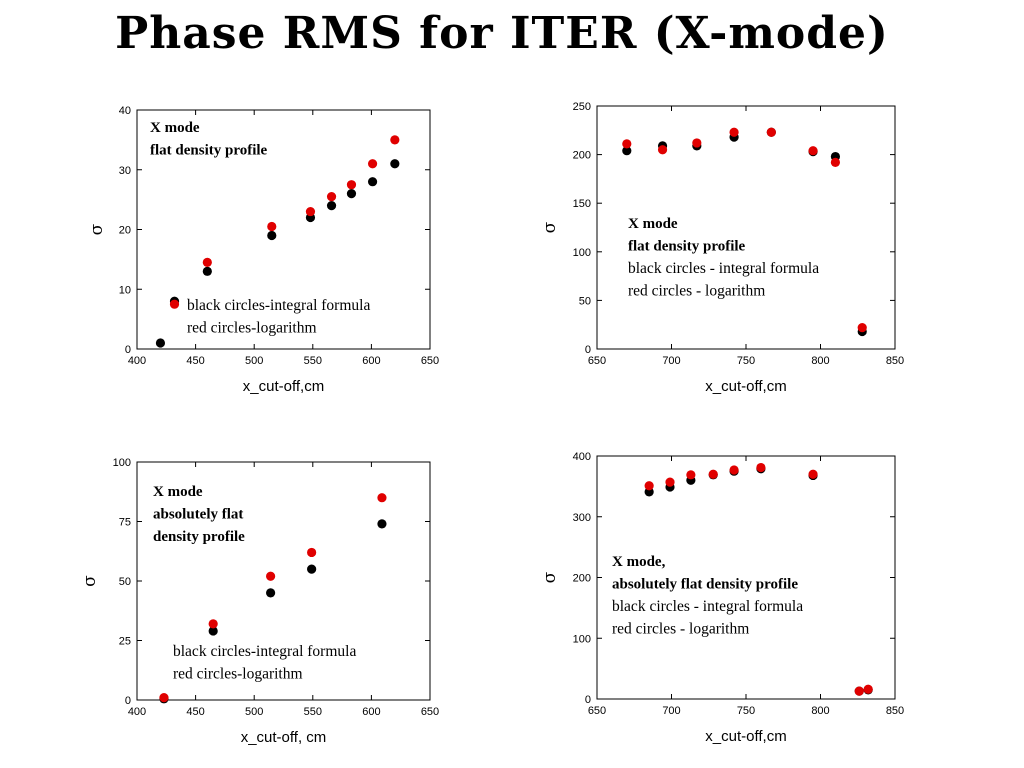 This screenshot has width=1024, height=768. Describe the element at coordinates (195, 361) in the screenshot. I see `x-tick-label: 450` at that location.